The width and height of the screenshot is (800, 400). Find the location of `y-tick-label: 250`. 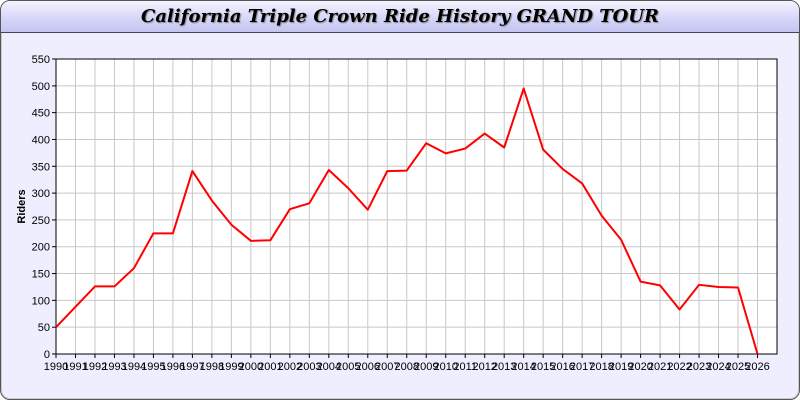

y-tick-label: 250 is located at coordinates (41, 221).